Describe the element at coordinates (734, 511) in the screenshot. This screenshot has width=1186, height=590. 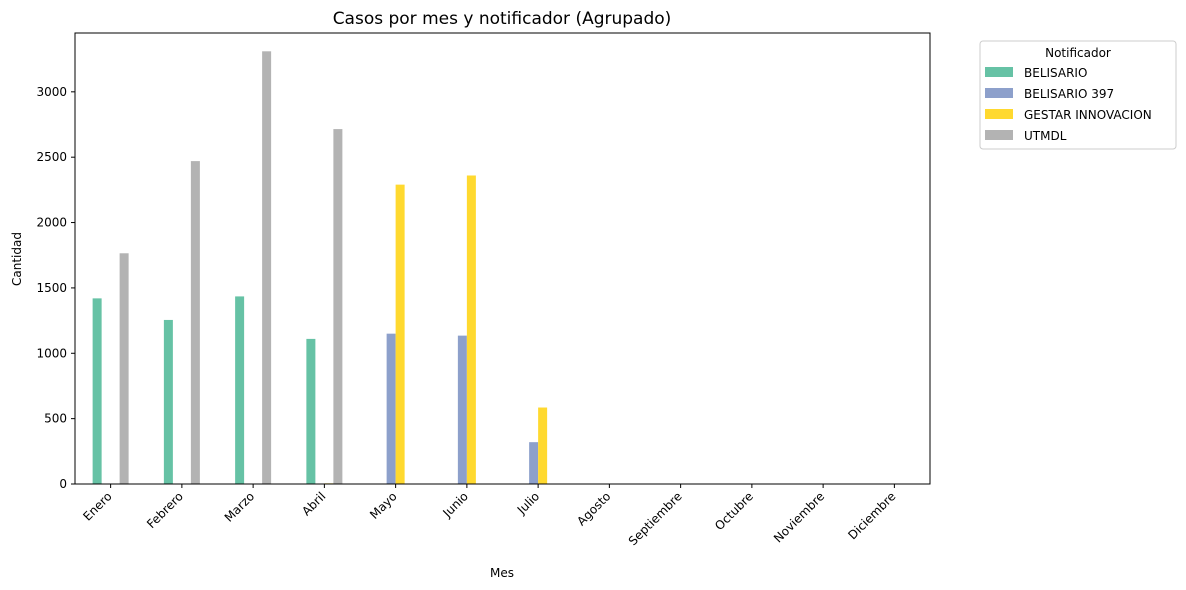
I see `x-tick-label: Octubre` at that location.